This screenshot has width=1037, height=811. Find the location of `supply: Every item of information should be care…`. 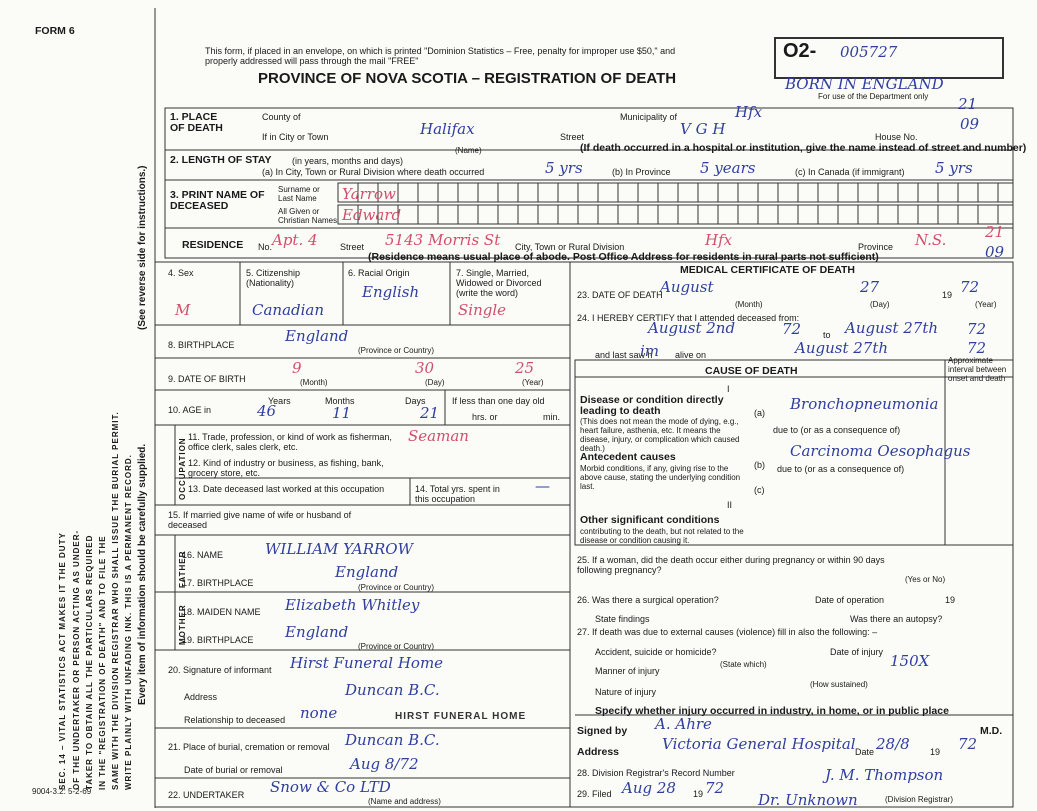

supply: Every item of information should be care… is located at coordinates (142, 574).